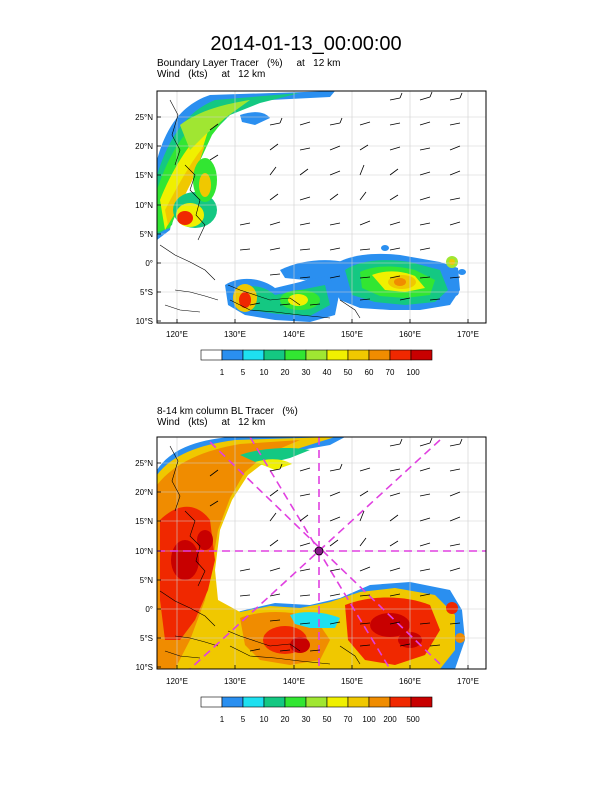  Describe the element at coordinates (260, 209) in the screenshot. I see `panel1-coastlines` at that location.